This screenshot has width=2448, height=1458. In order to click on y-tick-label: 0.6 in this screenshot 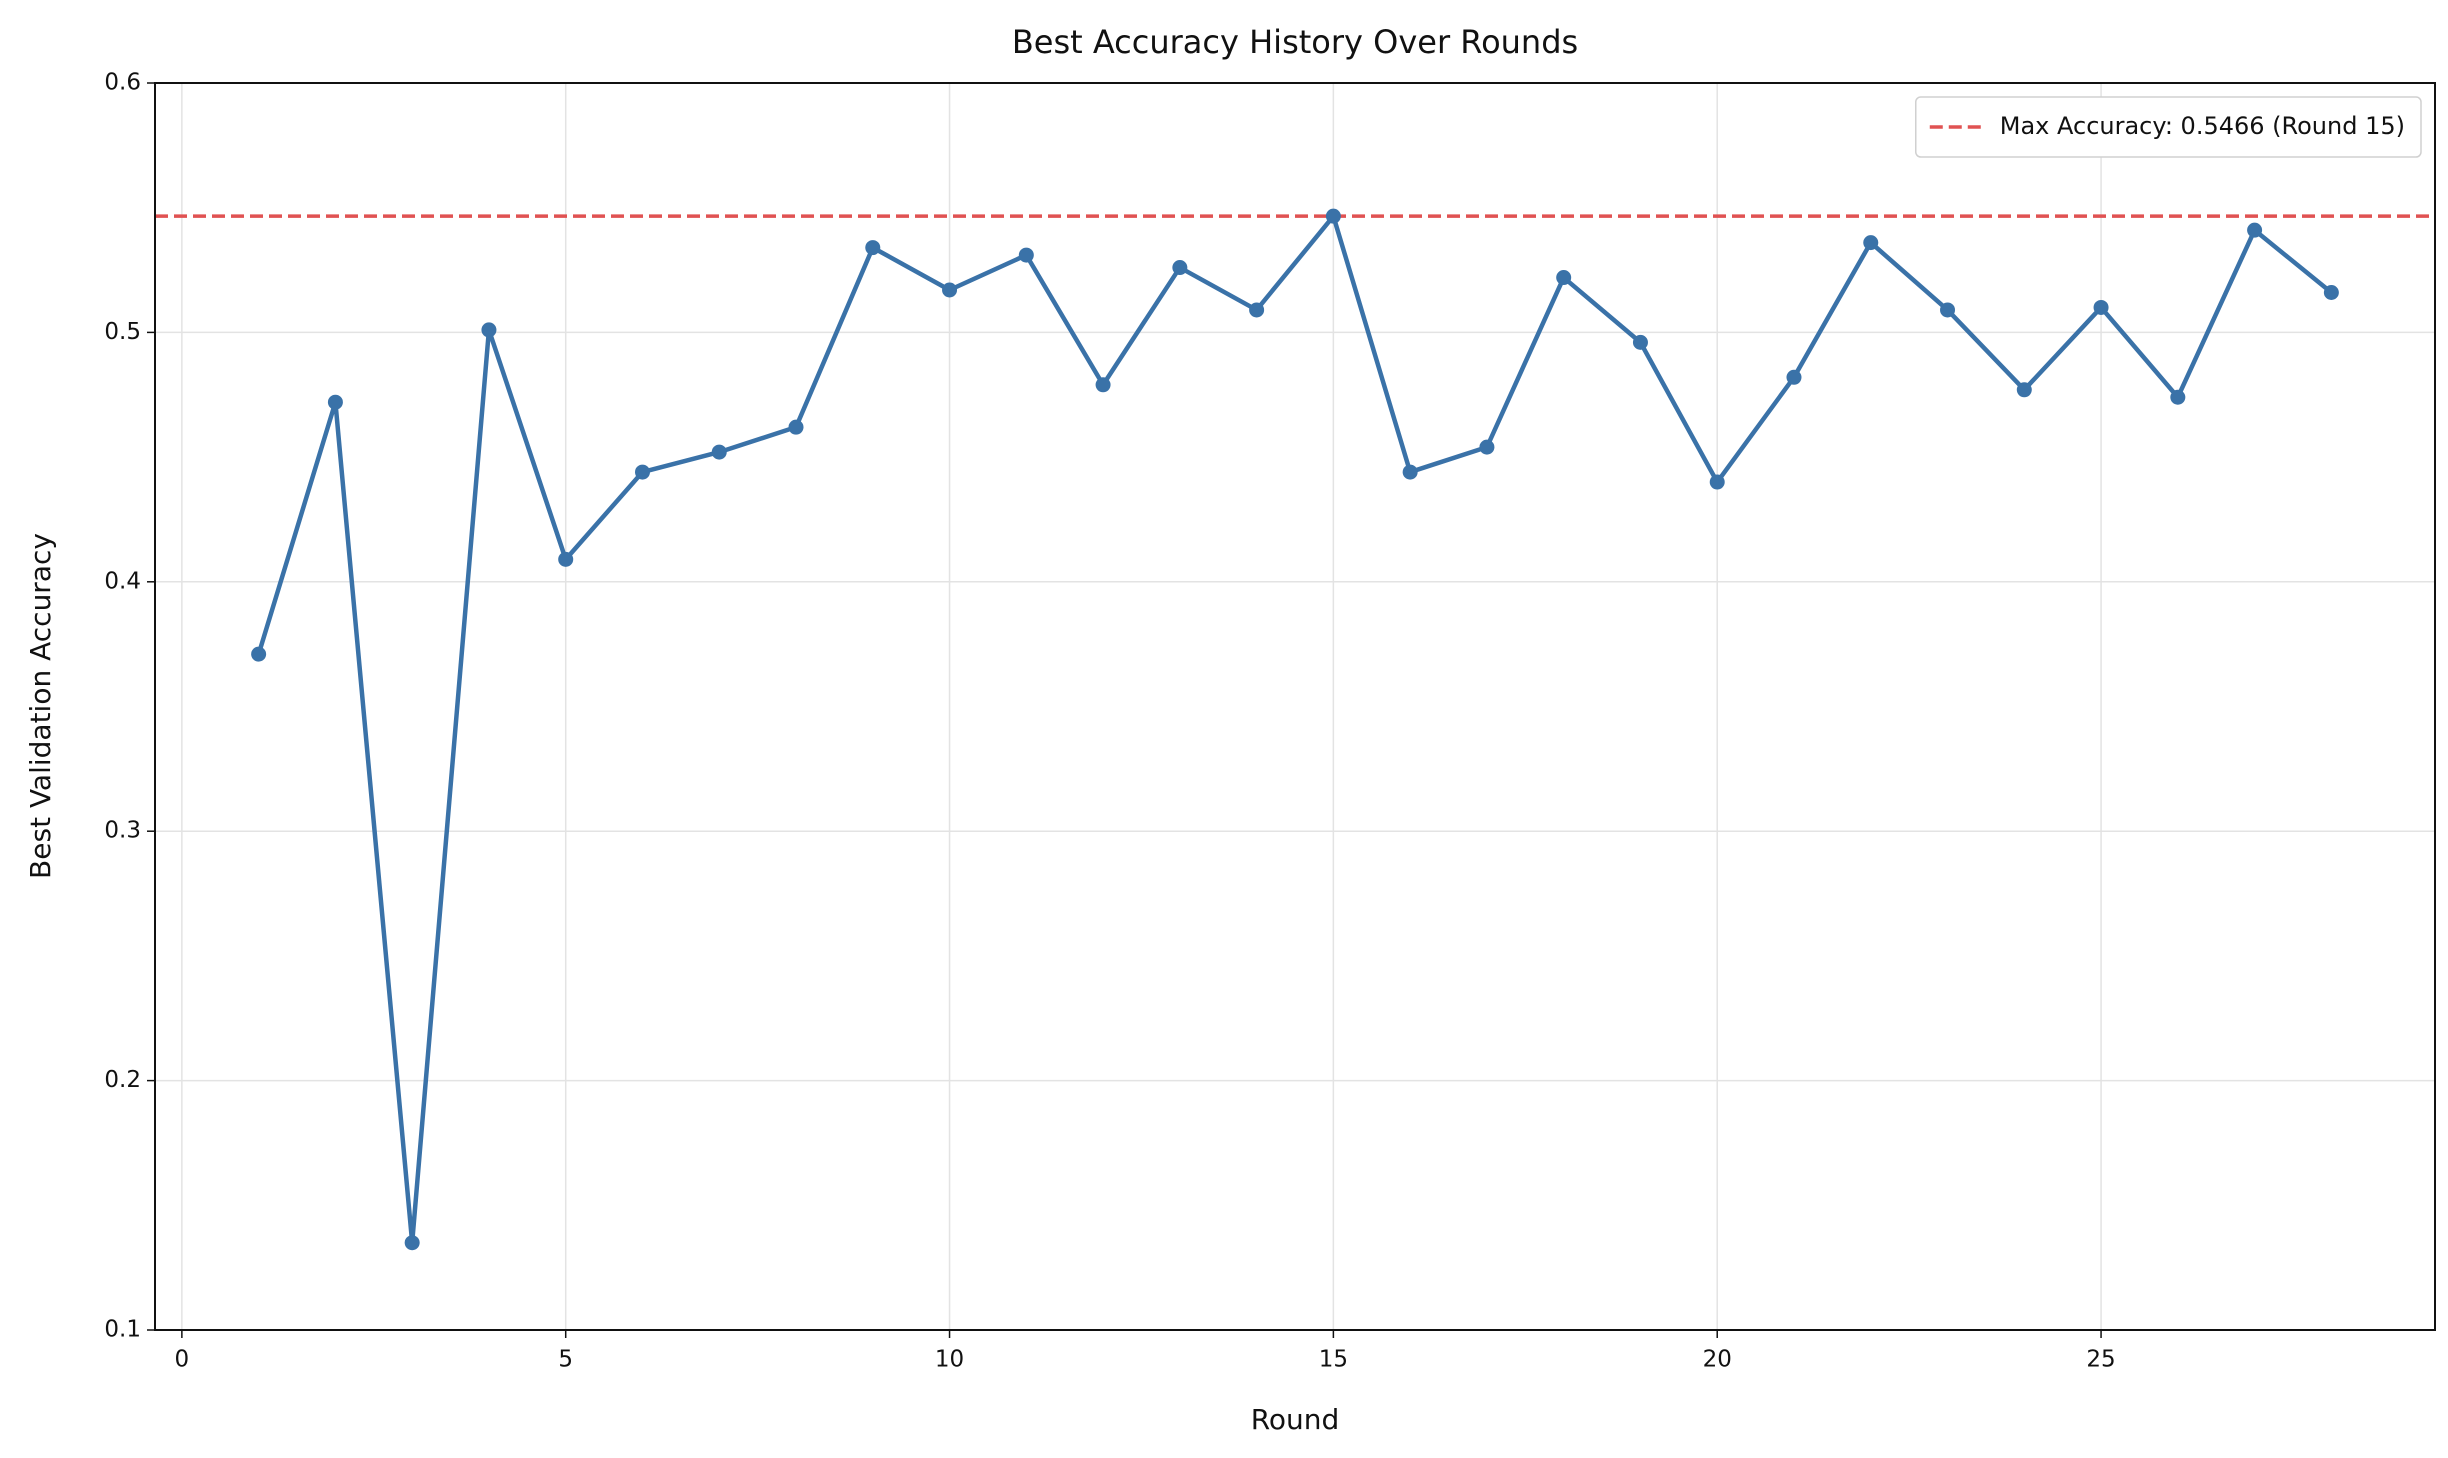, I will do `click(122, 83)`.